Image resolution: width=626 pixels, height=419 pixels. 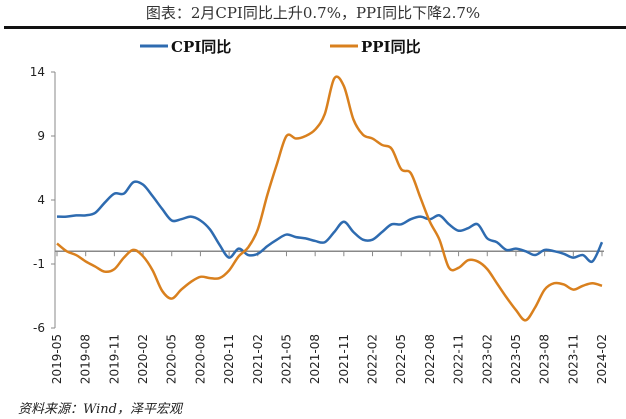 What do you see at coordinates (100, 409) in the screenshot?
I see `source-note: 资料来源：Wind，泽平宏观` at bounding box center [100, 409].